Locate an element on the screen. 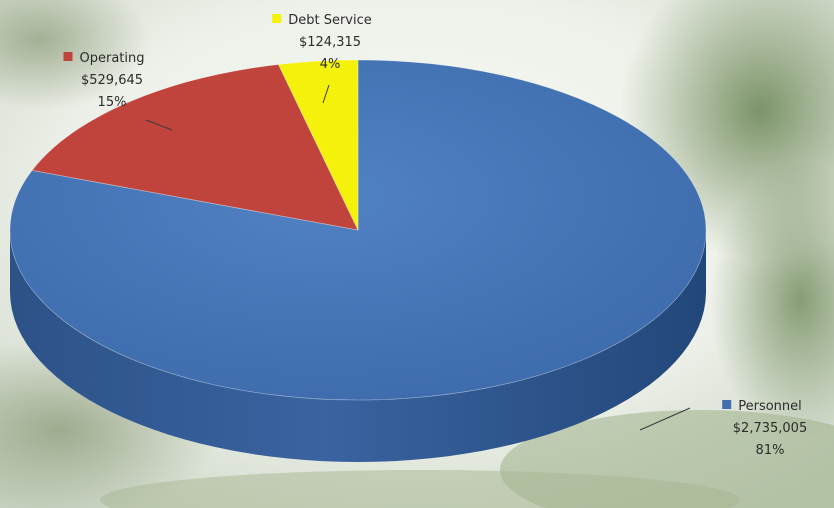 Image resolution: width=834 pixels, height=508 pixels. leader-line-personnel is located at coordinates (665, 419).